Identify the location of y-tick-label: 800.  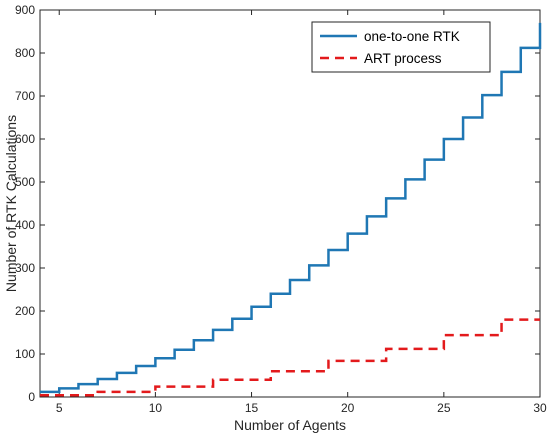
(25, 53).